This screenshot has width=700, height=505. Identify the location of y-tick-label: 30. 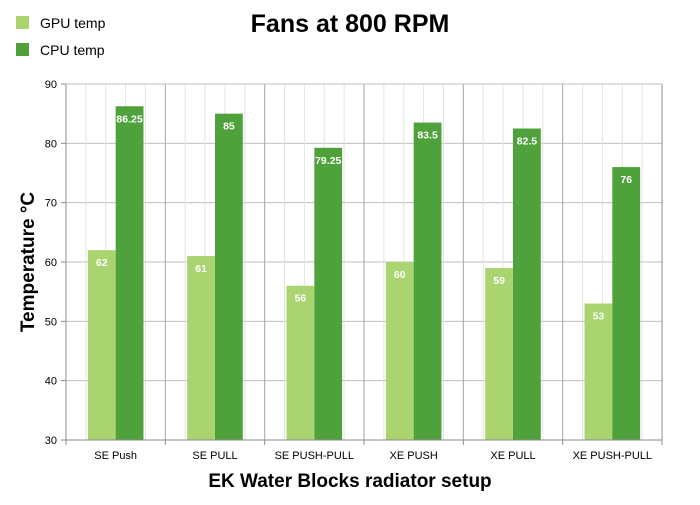
(51, 441).